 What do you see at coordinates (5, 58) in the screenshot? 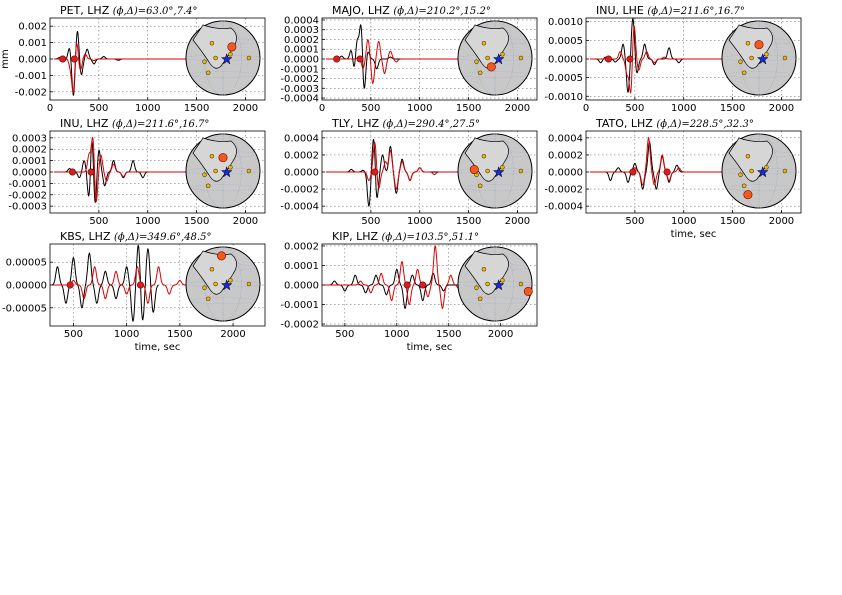
I see `y-axis-label: mm` at bounding box center [5, 58].